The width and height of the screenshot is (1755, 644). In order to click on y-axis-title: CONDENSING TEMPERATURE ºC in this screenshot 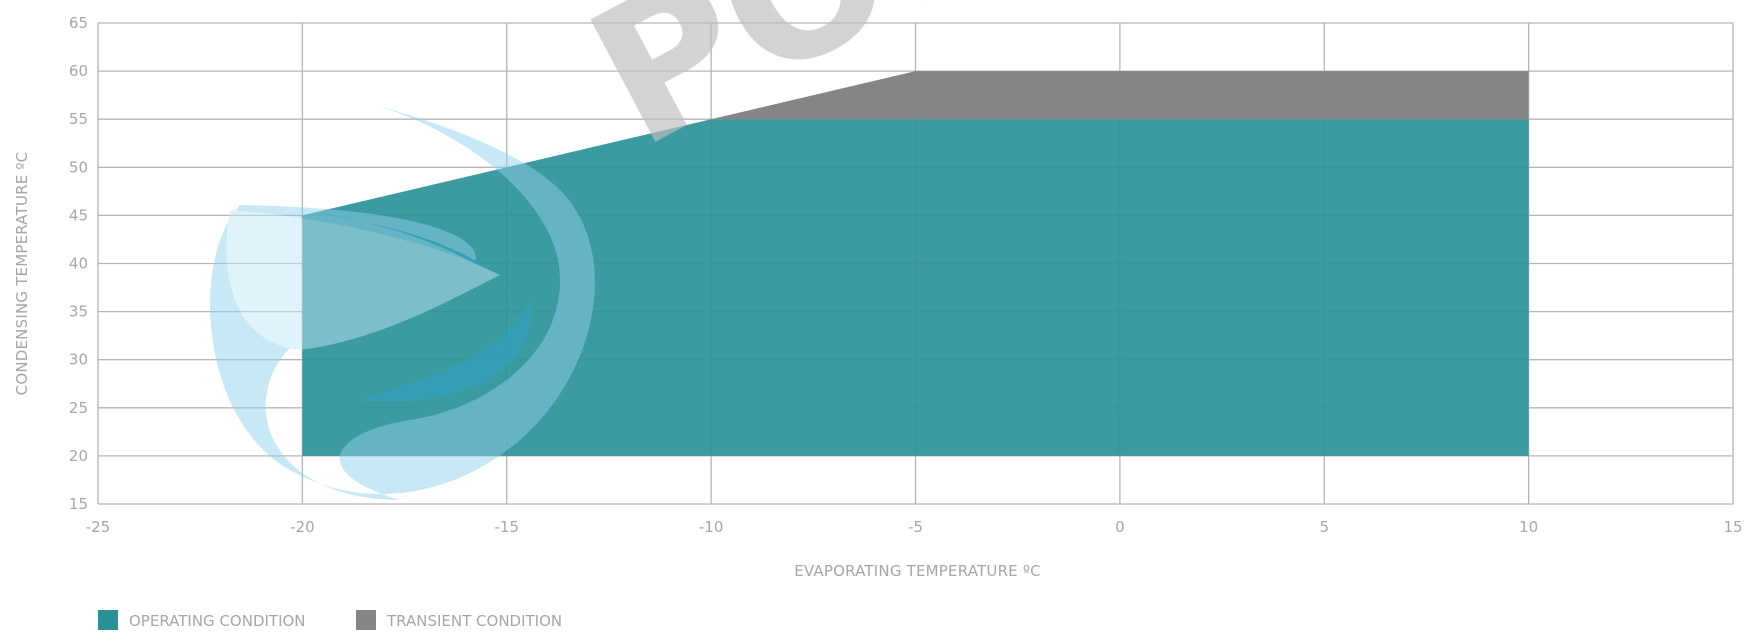, I will do `click(22, 274)`.